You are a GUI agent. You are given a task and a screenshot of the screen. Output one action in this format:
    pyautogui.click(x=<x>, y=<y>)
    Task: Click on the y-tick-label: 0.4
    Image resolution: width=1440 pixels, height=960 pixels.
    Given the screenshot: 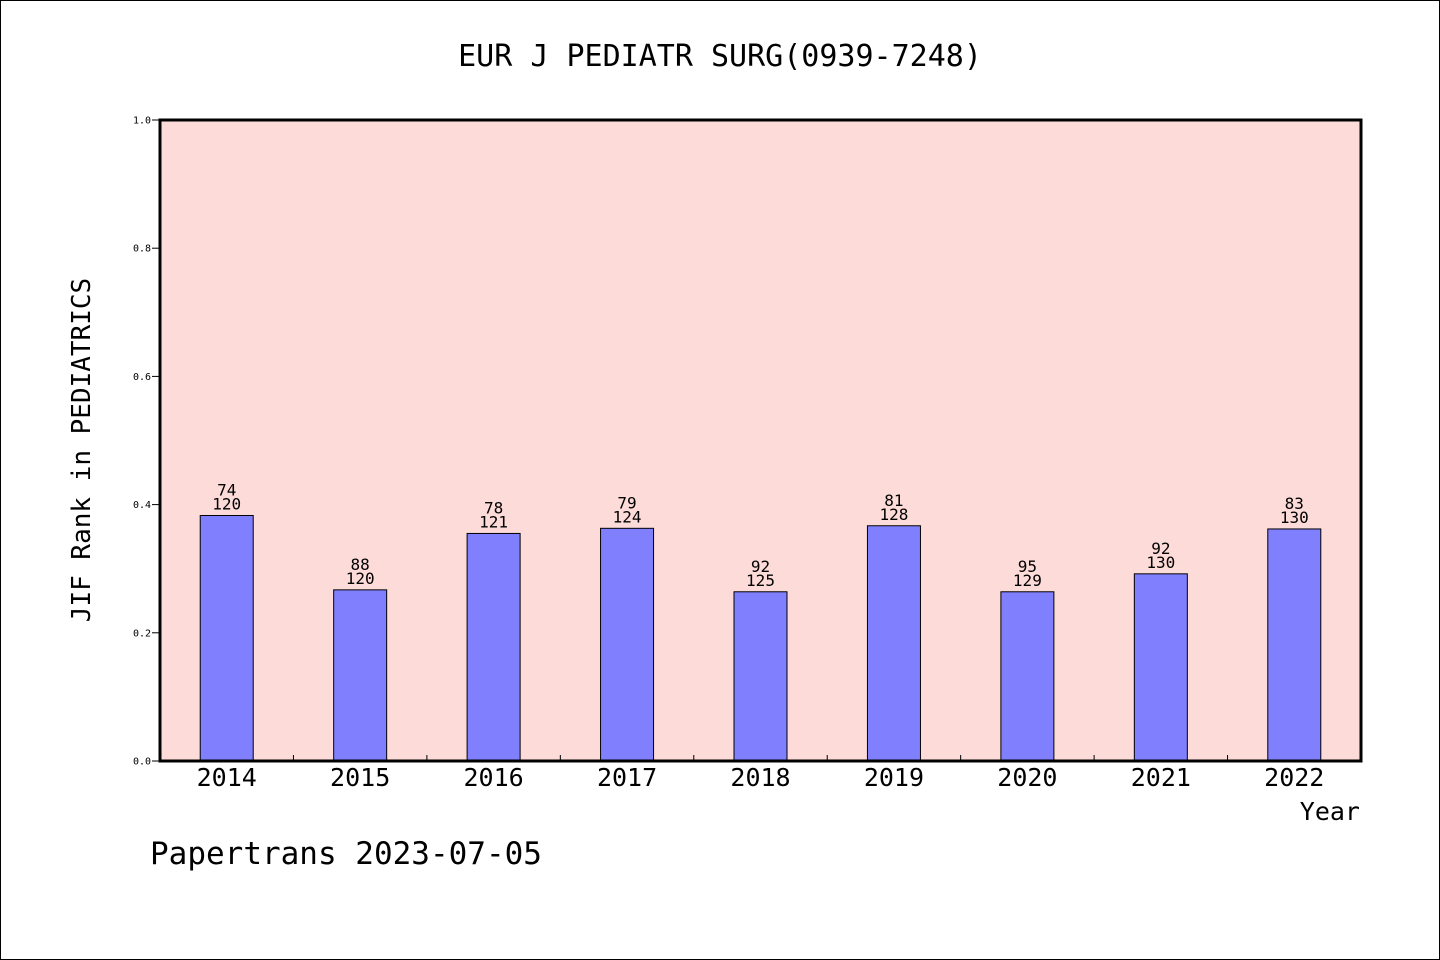 What is the action you would take?
    pyautogui.click(x=142, y=505)
    